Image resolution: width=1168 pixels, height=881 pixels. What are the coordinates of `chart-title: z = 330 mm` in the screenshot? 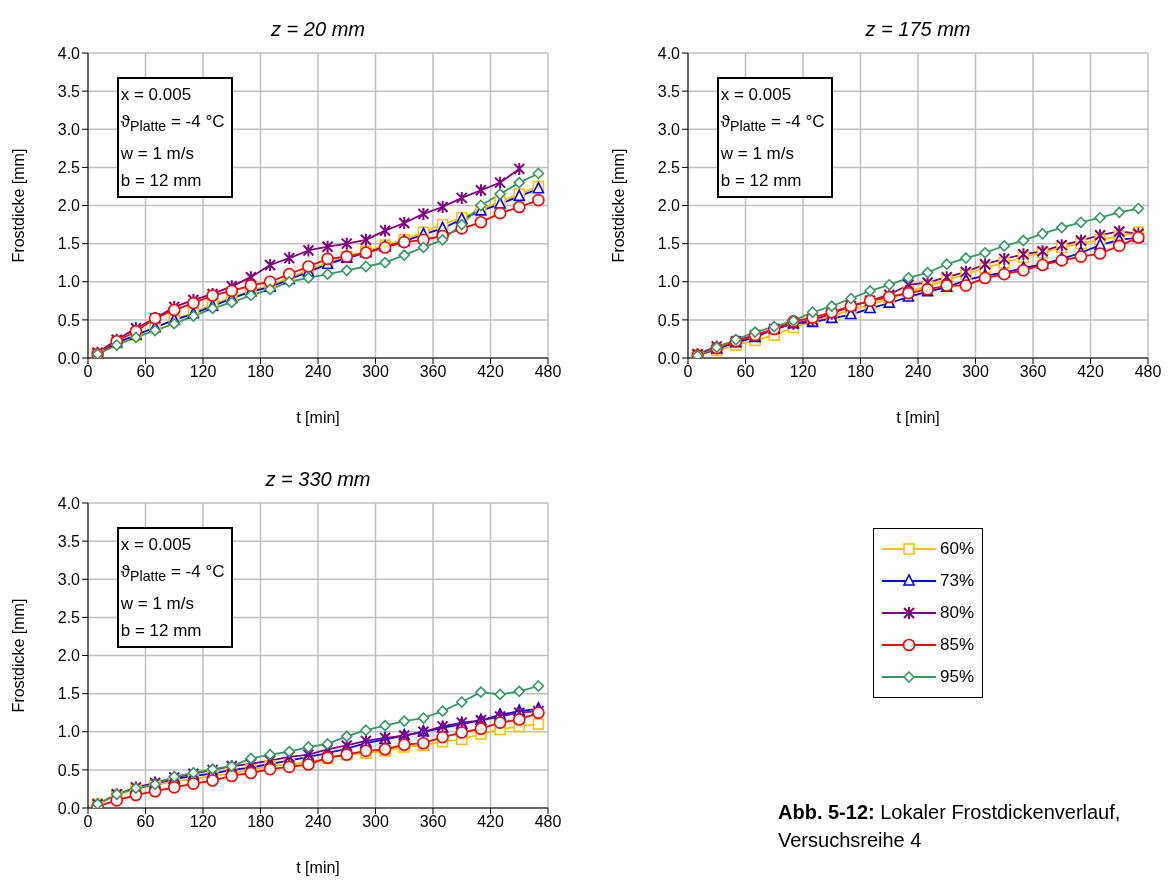 It's located at (318, 479).